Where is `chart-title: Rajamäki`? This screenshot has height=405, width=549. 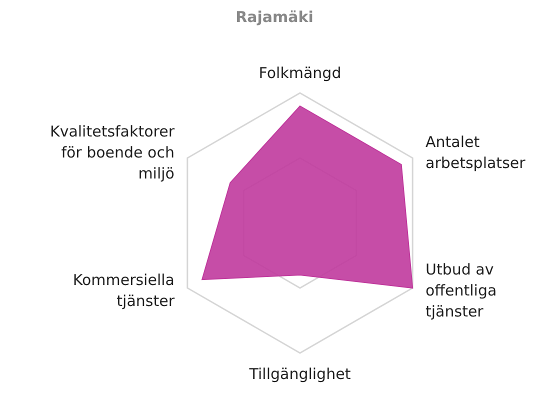
chart-title: Rajamäki is located at coordinates (274, 17).